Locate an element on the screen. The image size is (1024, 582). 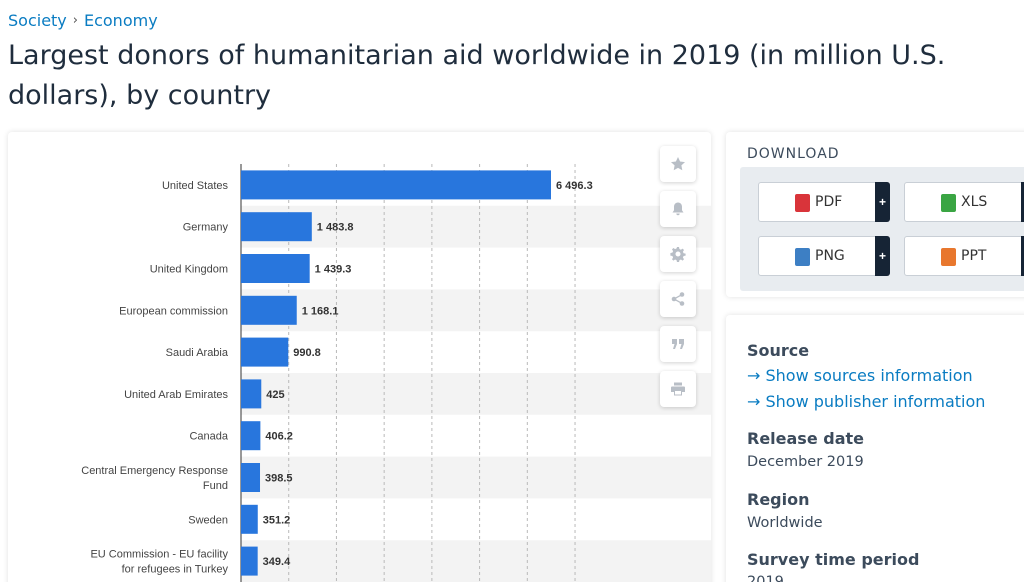
source-label: Source is located at coordinates (778, 350).